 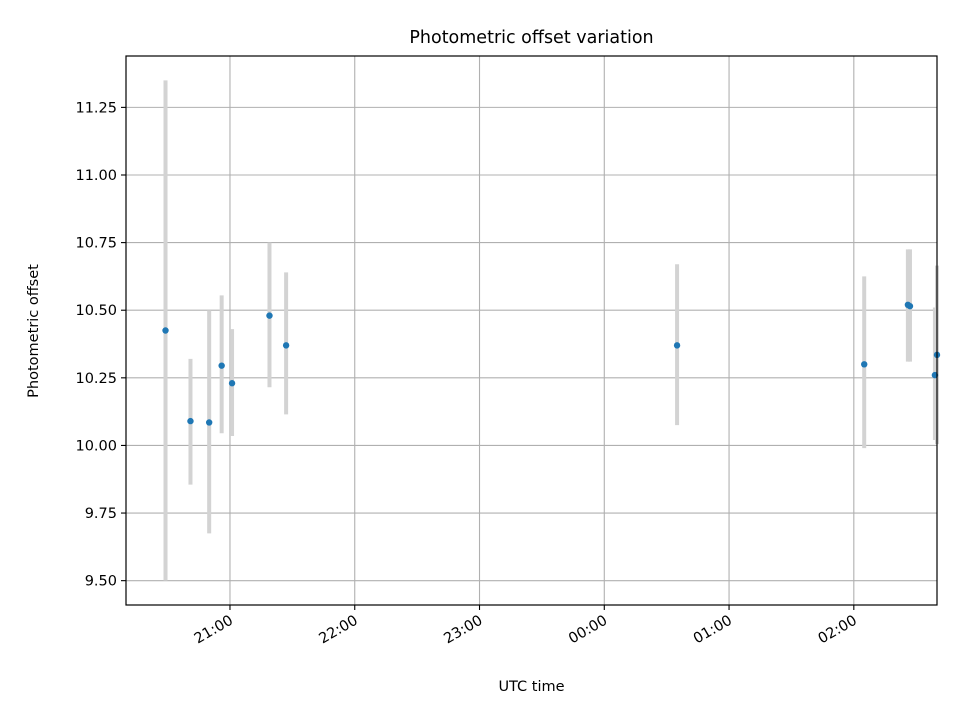 What do you see at coordinates (96, 311) in the screenshot?
I see `y-tick-label: 10.50` at bounding box center [96, 311].